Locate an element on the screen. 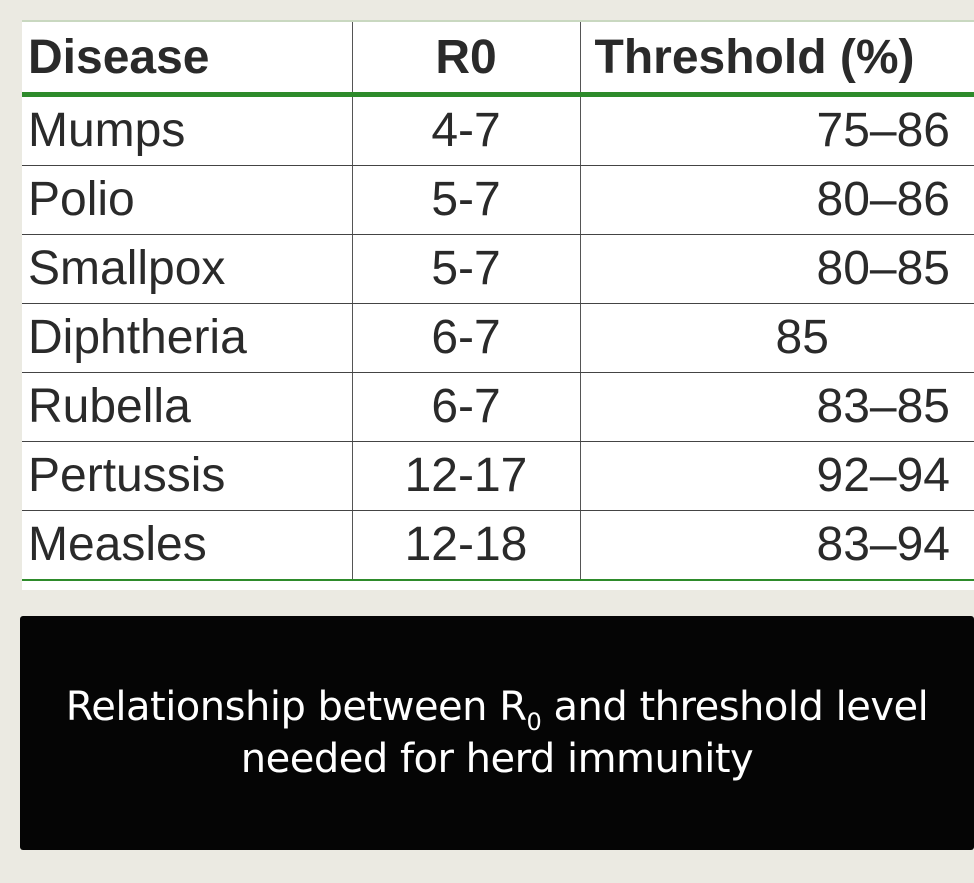 Image resolution: width=974 pixels, height=883 pixels. cell-disease: Pertussis is located at coordinates (187, 476).